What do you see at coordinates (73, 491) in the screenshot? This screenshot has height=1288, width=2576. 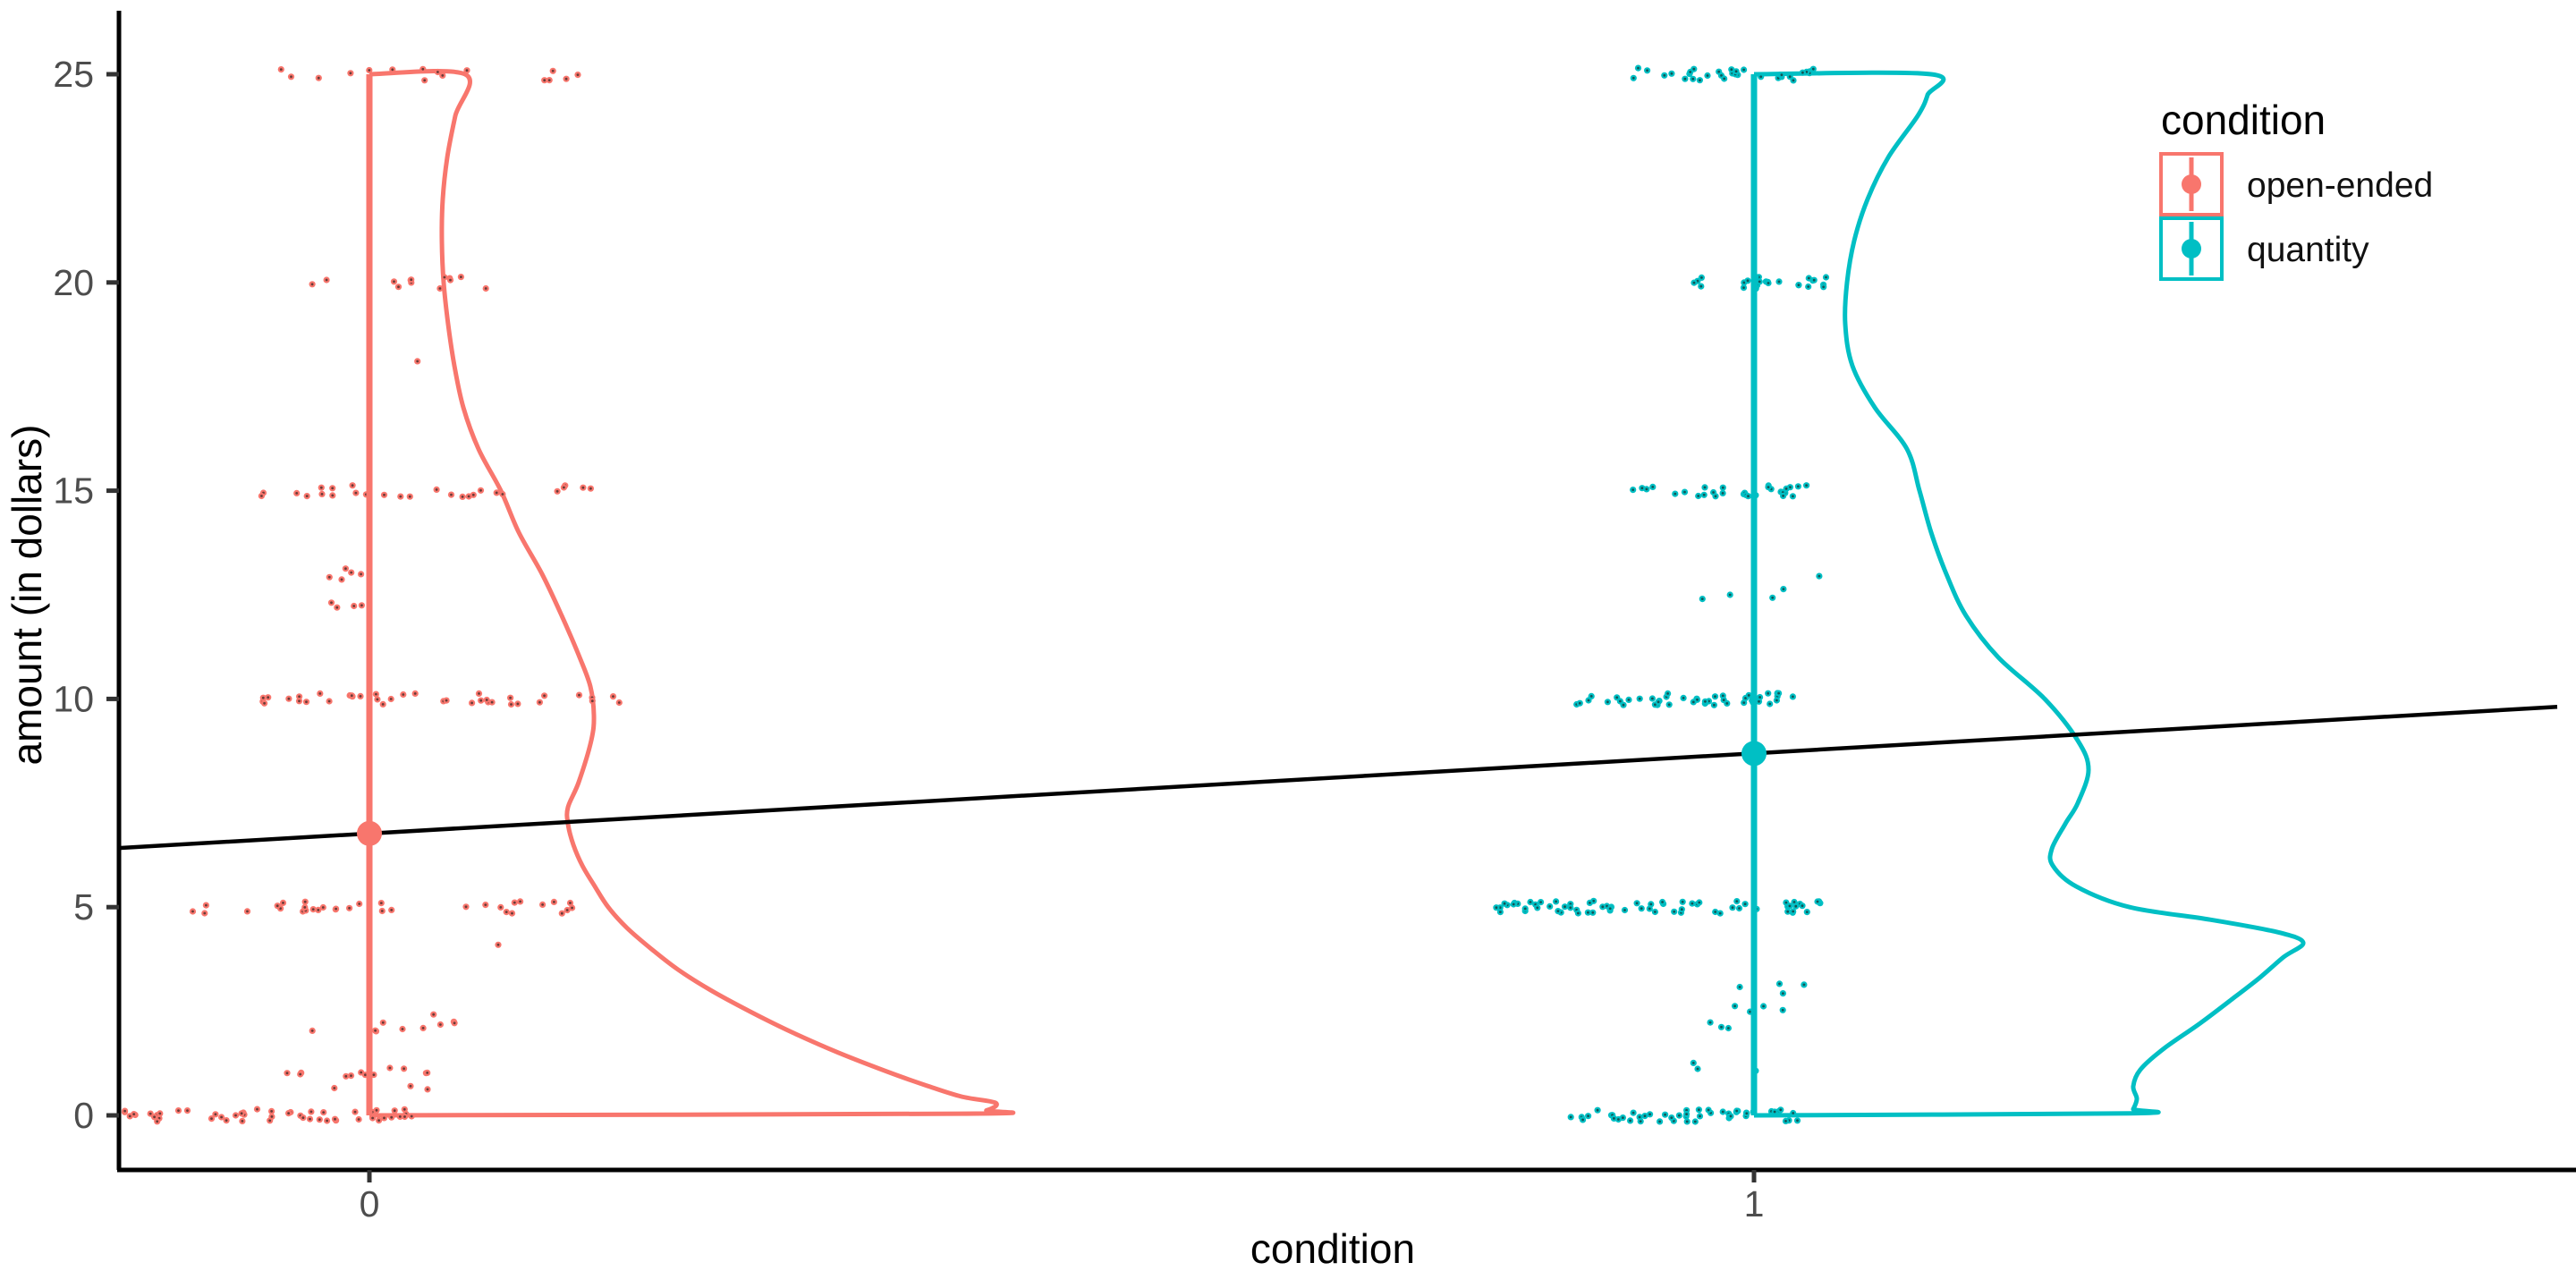 I see `y-tick-label: 15` at bounding box center [73, 491].